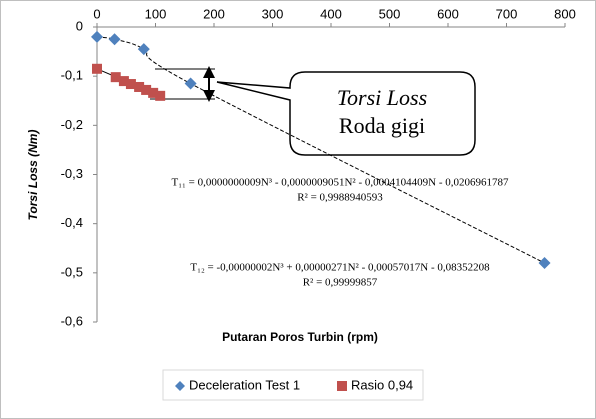  Describe the element at coordinates (72, 271) in the screenshot. I see `y-tick-label: -0,5` at that location.